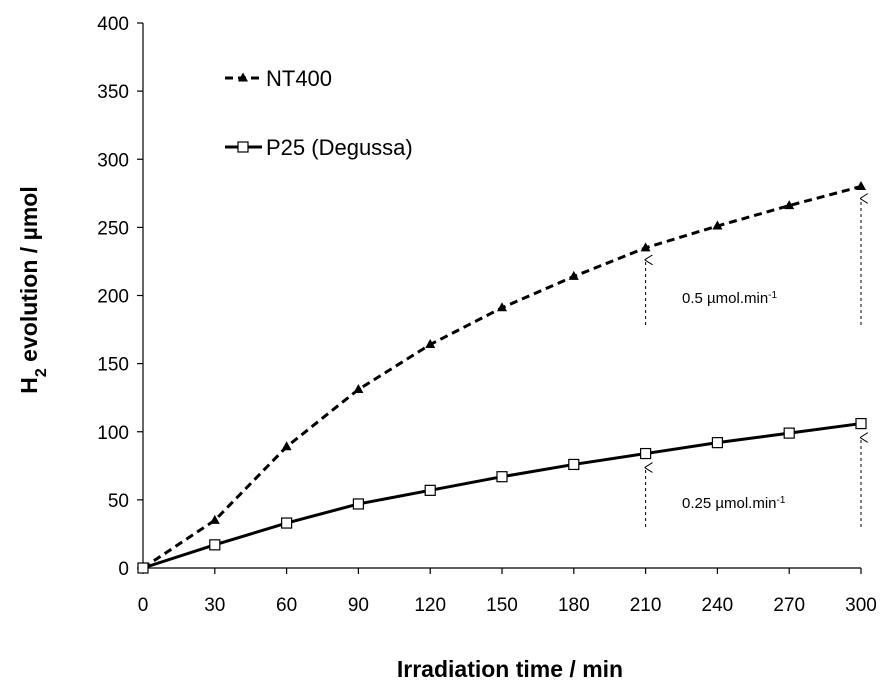 The width and height of the screenshot is (883, 682). What do you see at coordinates (113, 160) in the screenshot?
I see `y-tick-label: 300` at bounding box center [113, 160].